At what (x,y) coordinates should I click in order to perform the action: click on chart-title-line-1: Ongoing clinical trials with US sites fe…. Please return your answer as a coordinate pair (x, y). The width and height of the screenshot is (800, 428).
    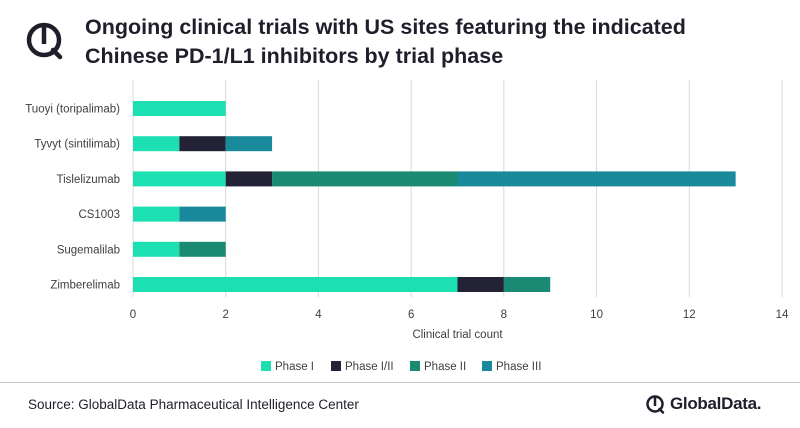
    Looking at the image, I should click on (385, 27).